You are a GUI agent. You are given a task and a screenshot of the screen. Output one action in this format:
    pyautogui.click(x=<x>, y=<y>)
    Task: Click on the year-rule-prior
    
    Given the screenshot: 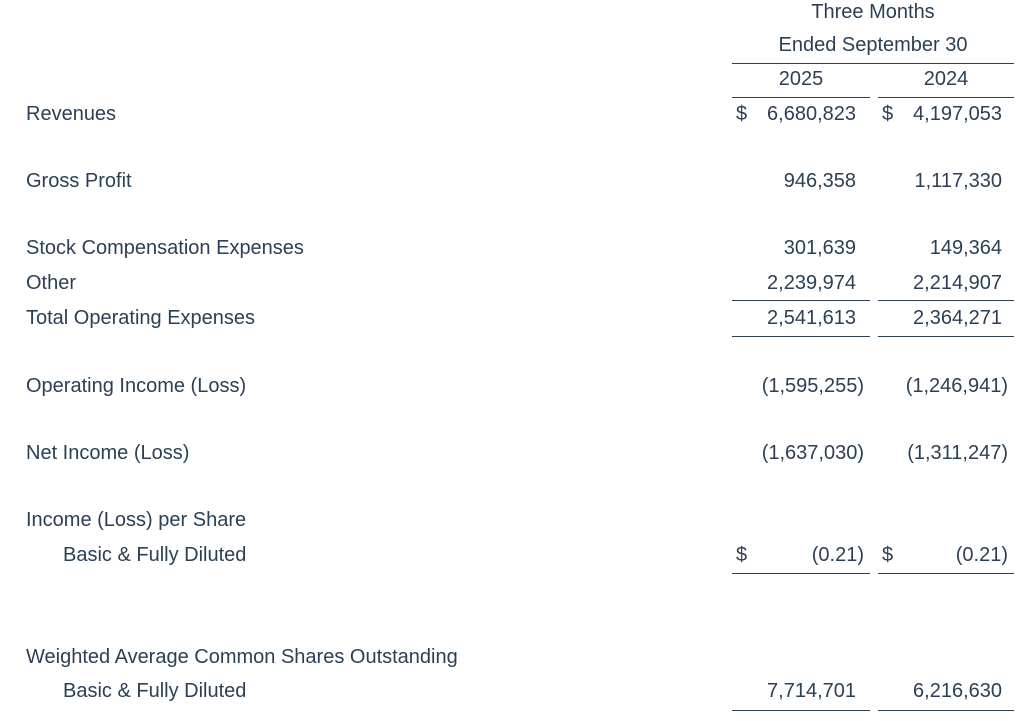 What is the action you would take?
    pyautogui.click(x=946, y=97)
    